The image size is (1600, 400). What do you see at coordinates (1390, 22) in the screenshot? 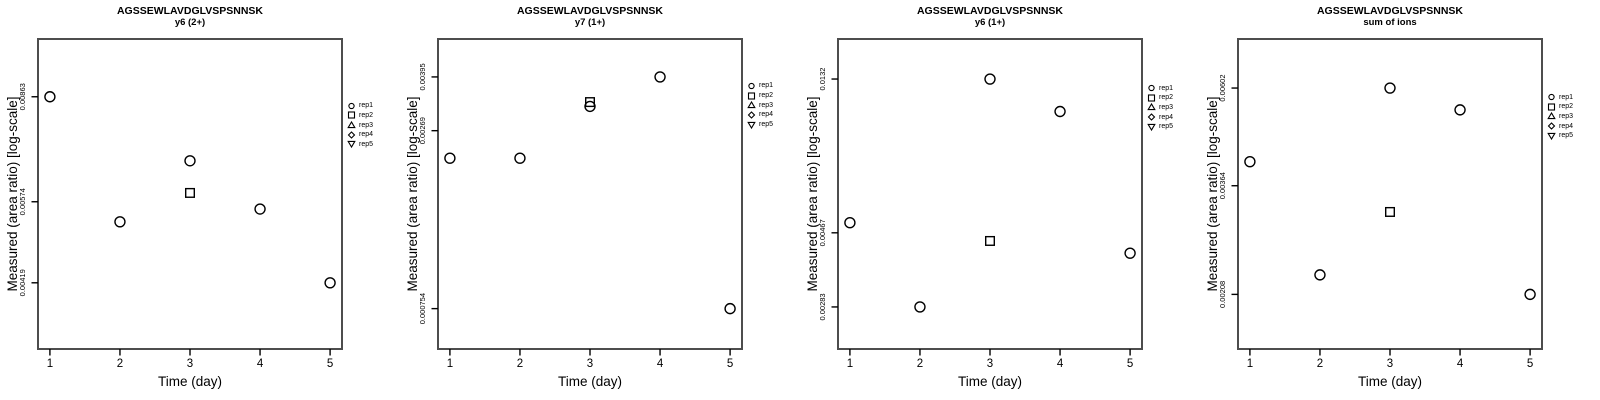
I see `chart-subtitle: sum of ions` at bounding box center [1390, 22].